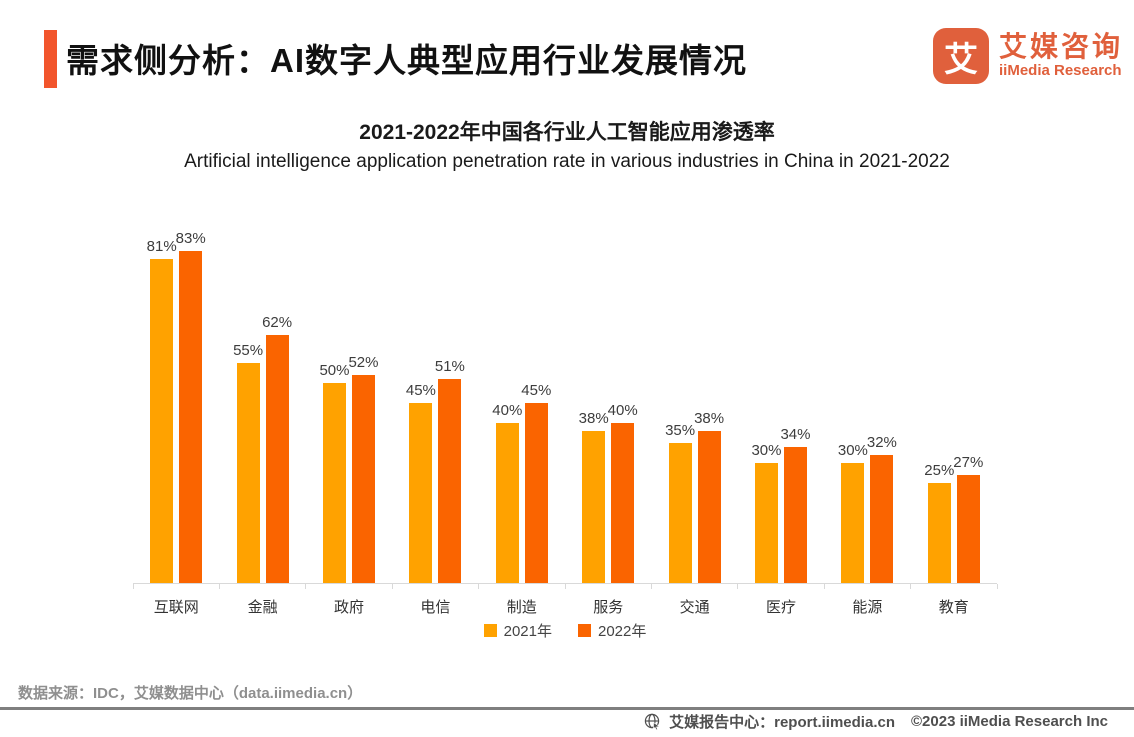 This screenshot has width=1134, height=737. Describe the element at coordinates (622, 631) in the screenshot. I see `legend-label-2022: 2022年` at that location.